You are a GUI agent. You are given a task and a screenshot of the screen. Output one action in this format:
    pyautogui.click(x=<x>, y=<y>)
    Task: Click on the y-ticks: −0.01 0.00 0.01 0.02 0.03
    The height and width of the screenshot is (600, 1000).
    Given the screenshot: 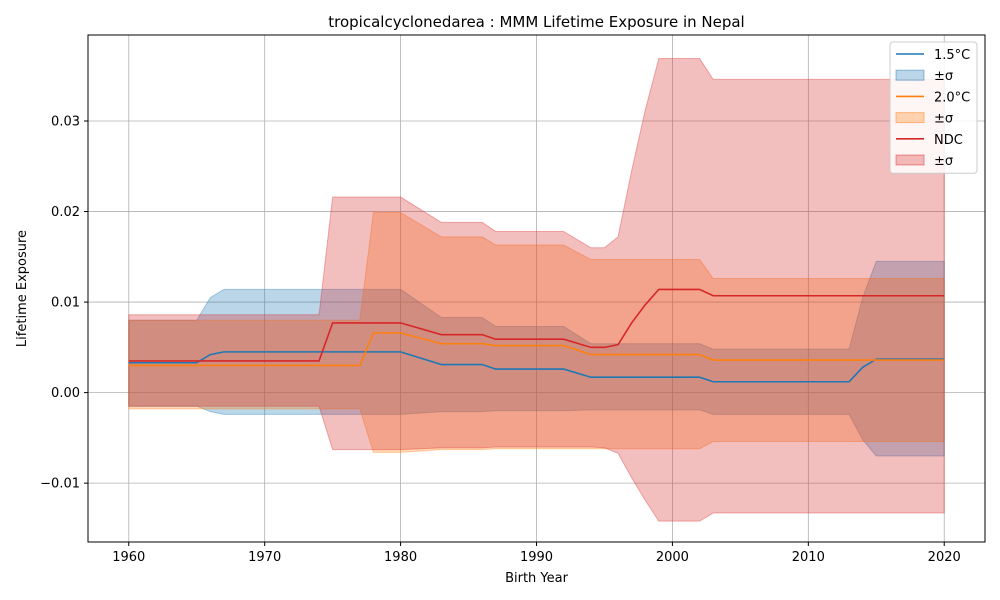 What is the action you would take?
    pyautogui.click(x=64, y=303)
    